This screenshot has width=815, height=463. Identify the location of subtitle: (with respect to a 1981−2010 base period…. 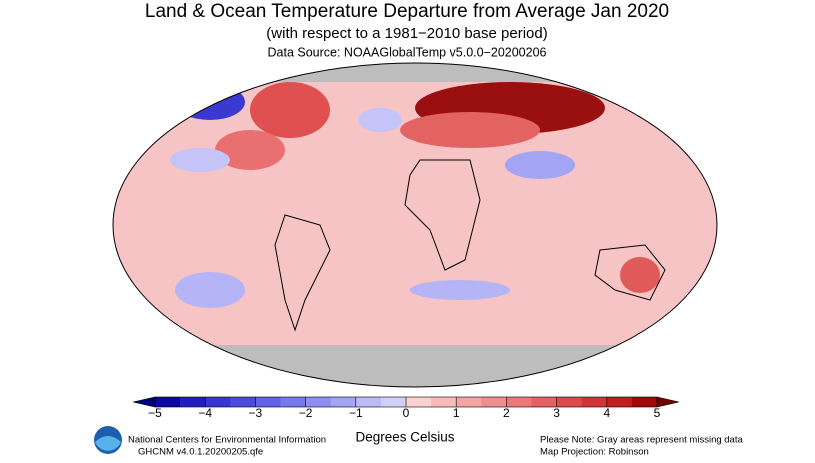
(406, 33).